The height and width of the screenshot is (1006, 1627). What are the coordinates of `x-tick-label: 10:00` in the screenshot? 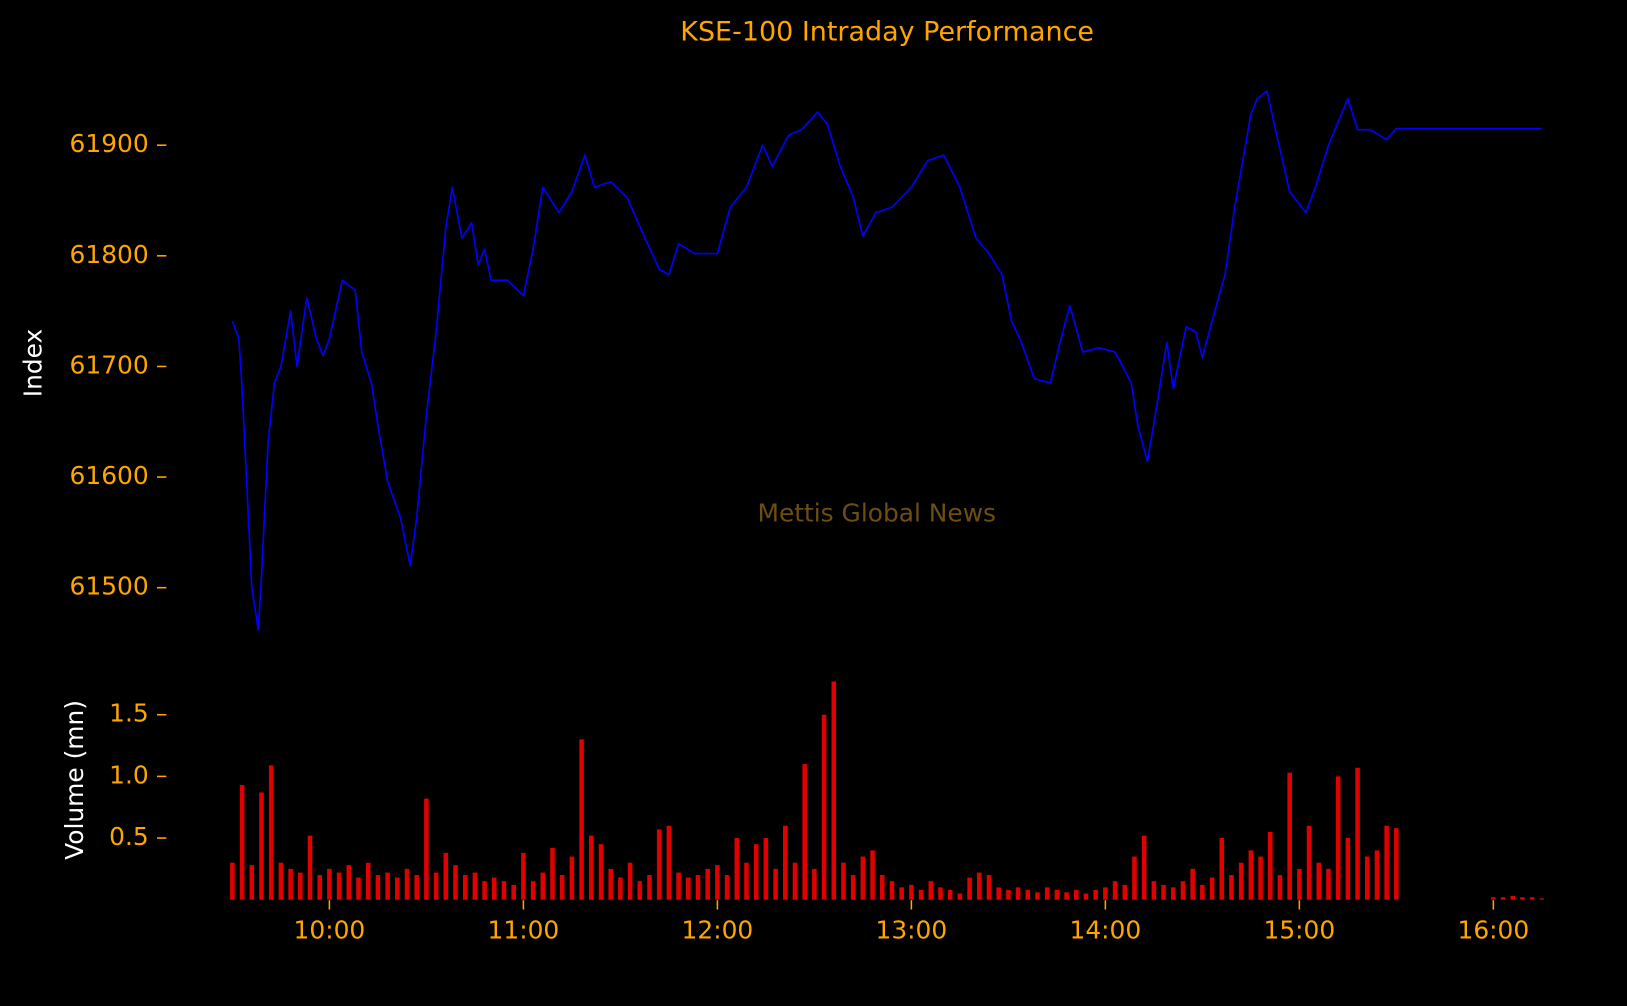 It's located at (330, 929).